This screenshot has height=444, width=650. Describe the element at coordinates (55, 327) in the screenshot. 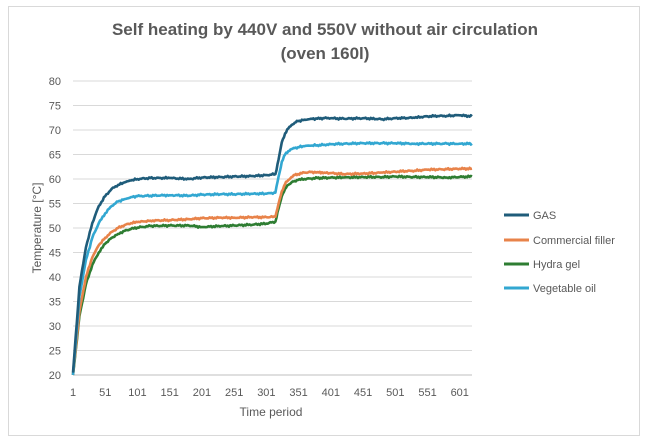

I see `y-tick-label: 30` at that location.